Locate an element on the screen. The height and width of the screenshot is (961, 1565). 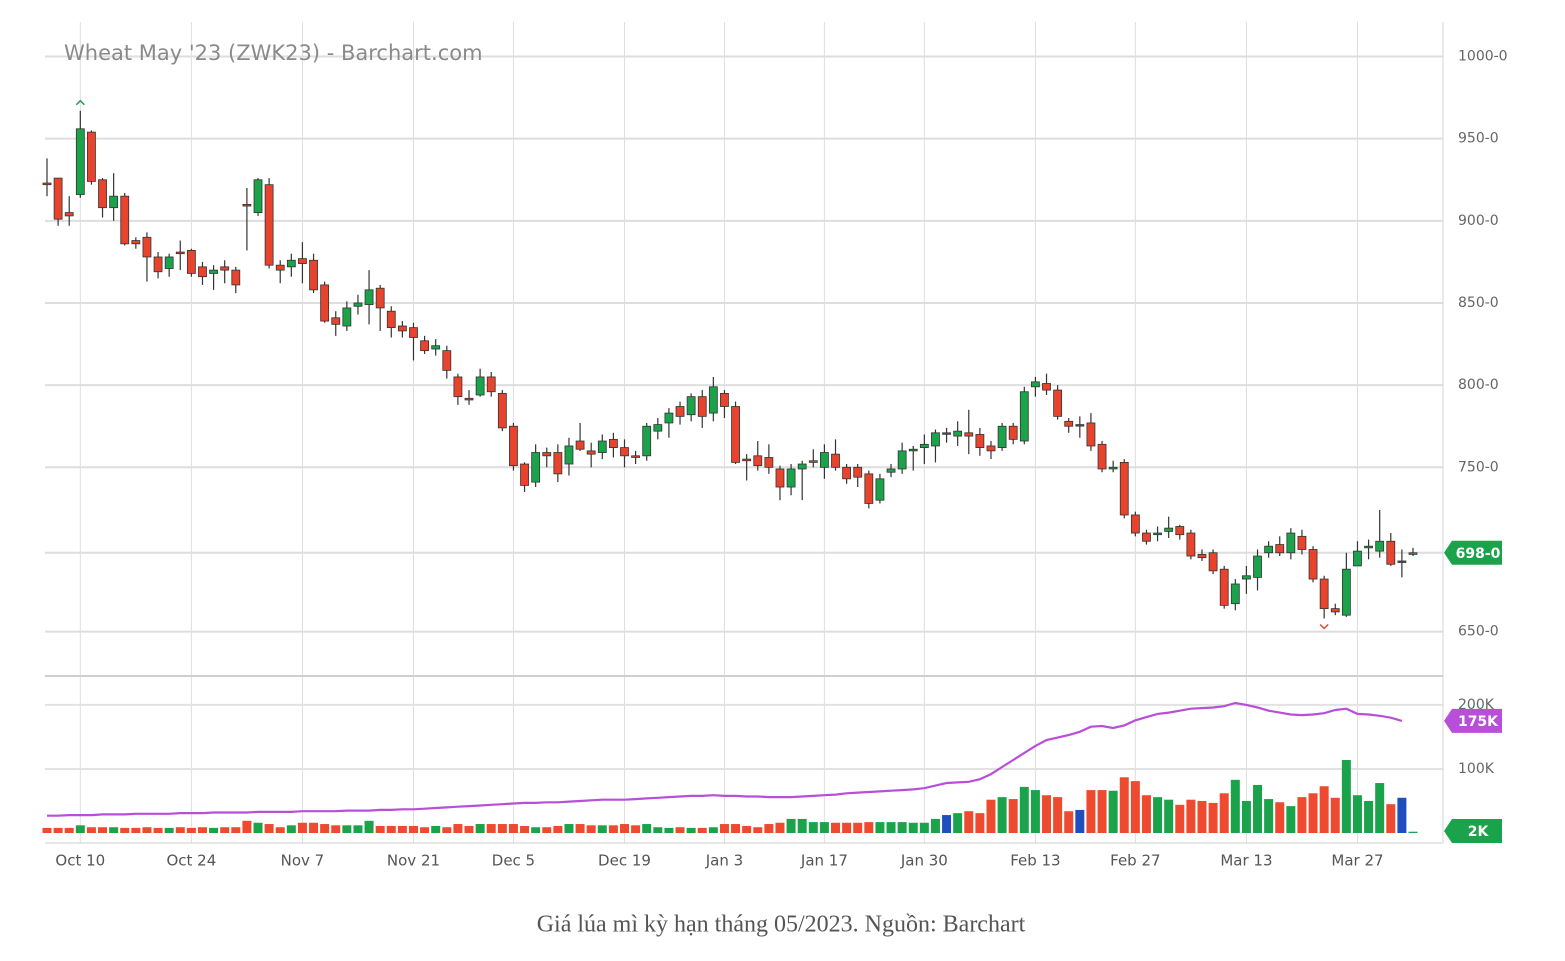
open-interest-badge-shape is located at coordinates (1473, 720).